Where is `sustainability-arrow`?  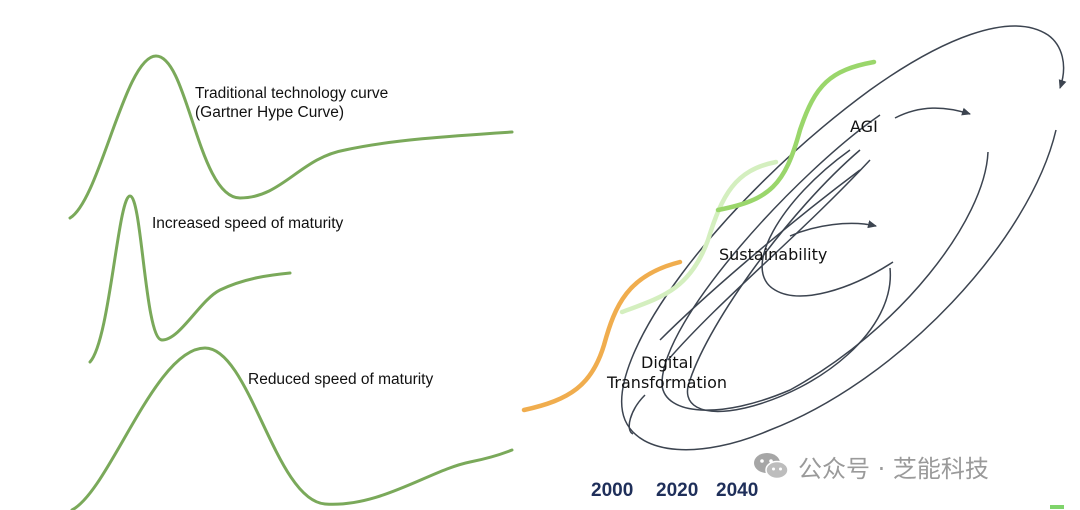
sustainability-arrow is located at coordinates (833, 228).